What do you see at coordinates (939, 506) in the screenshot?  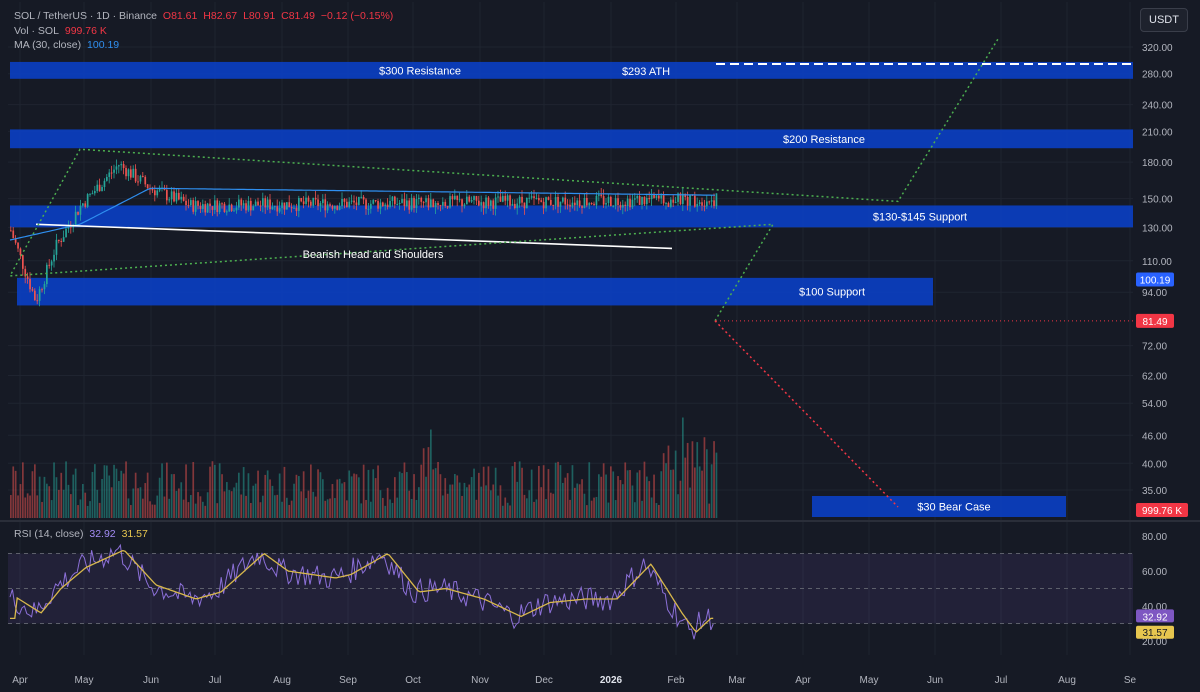 I see `zone-band` at bounding box center [939, 506].